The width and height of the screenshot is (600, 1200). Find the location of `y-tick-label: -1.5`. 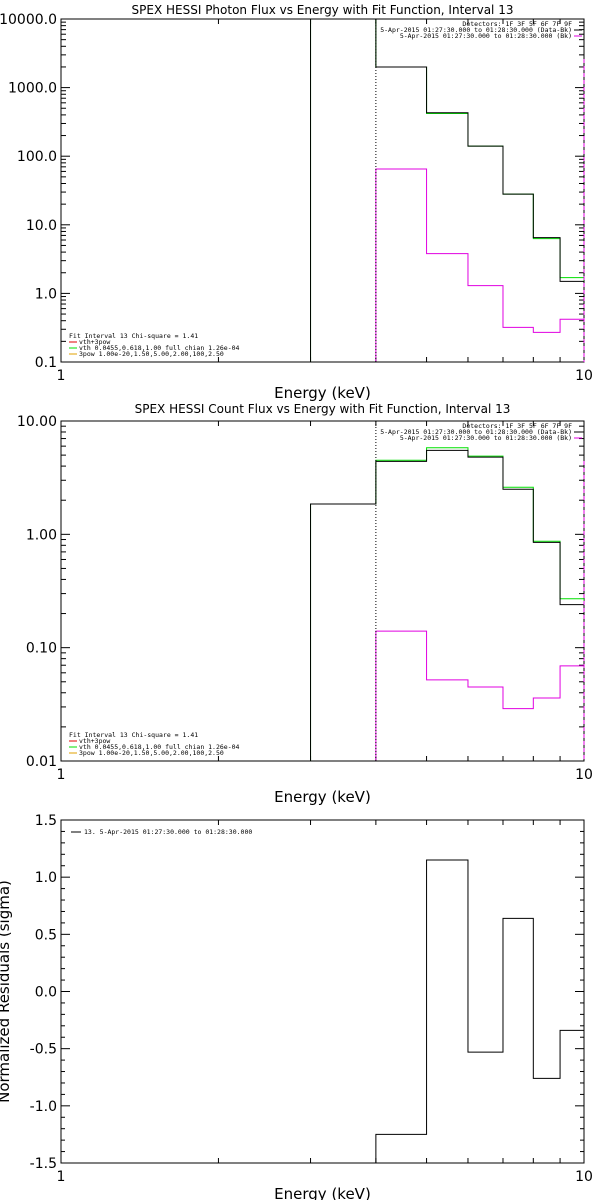

y-tick-label: -1.5 is located at coordinates (43, 1164).